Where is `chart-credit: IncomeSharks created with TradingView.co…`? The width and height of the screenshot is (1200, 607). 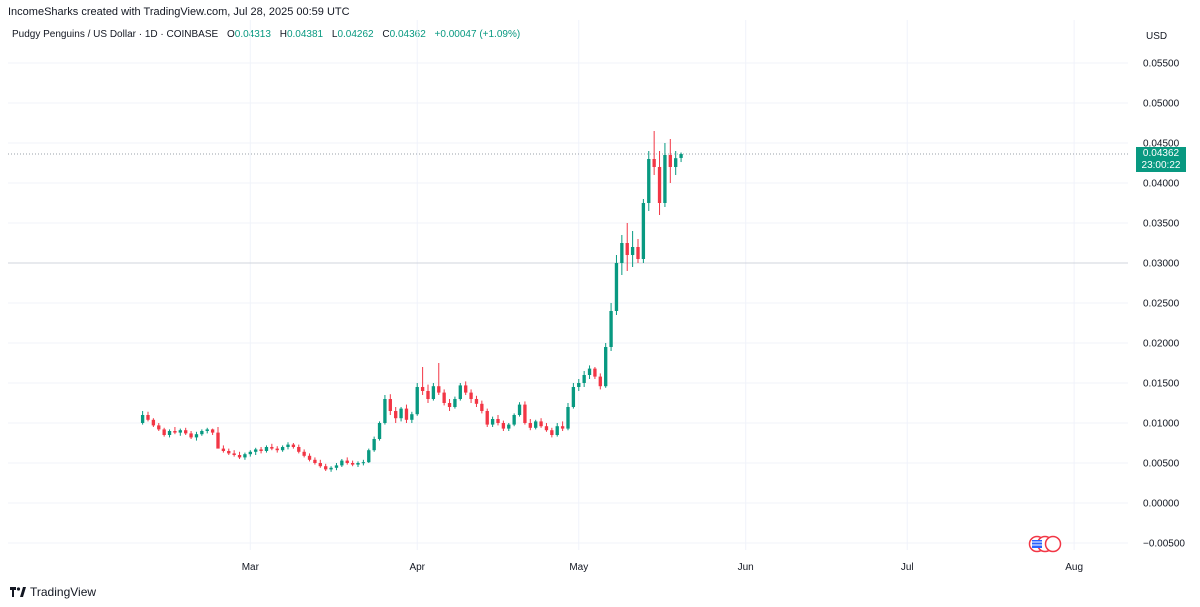 chart-credit: IncomeSharks created with TradingView.co… is located at coordinates (179, 12).